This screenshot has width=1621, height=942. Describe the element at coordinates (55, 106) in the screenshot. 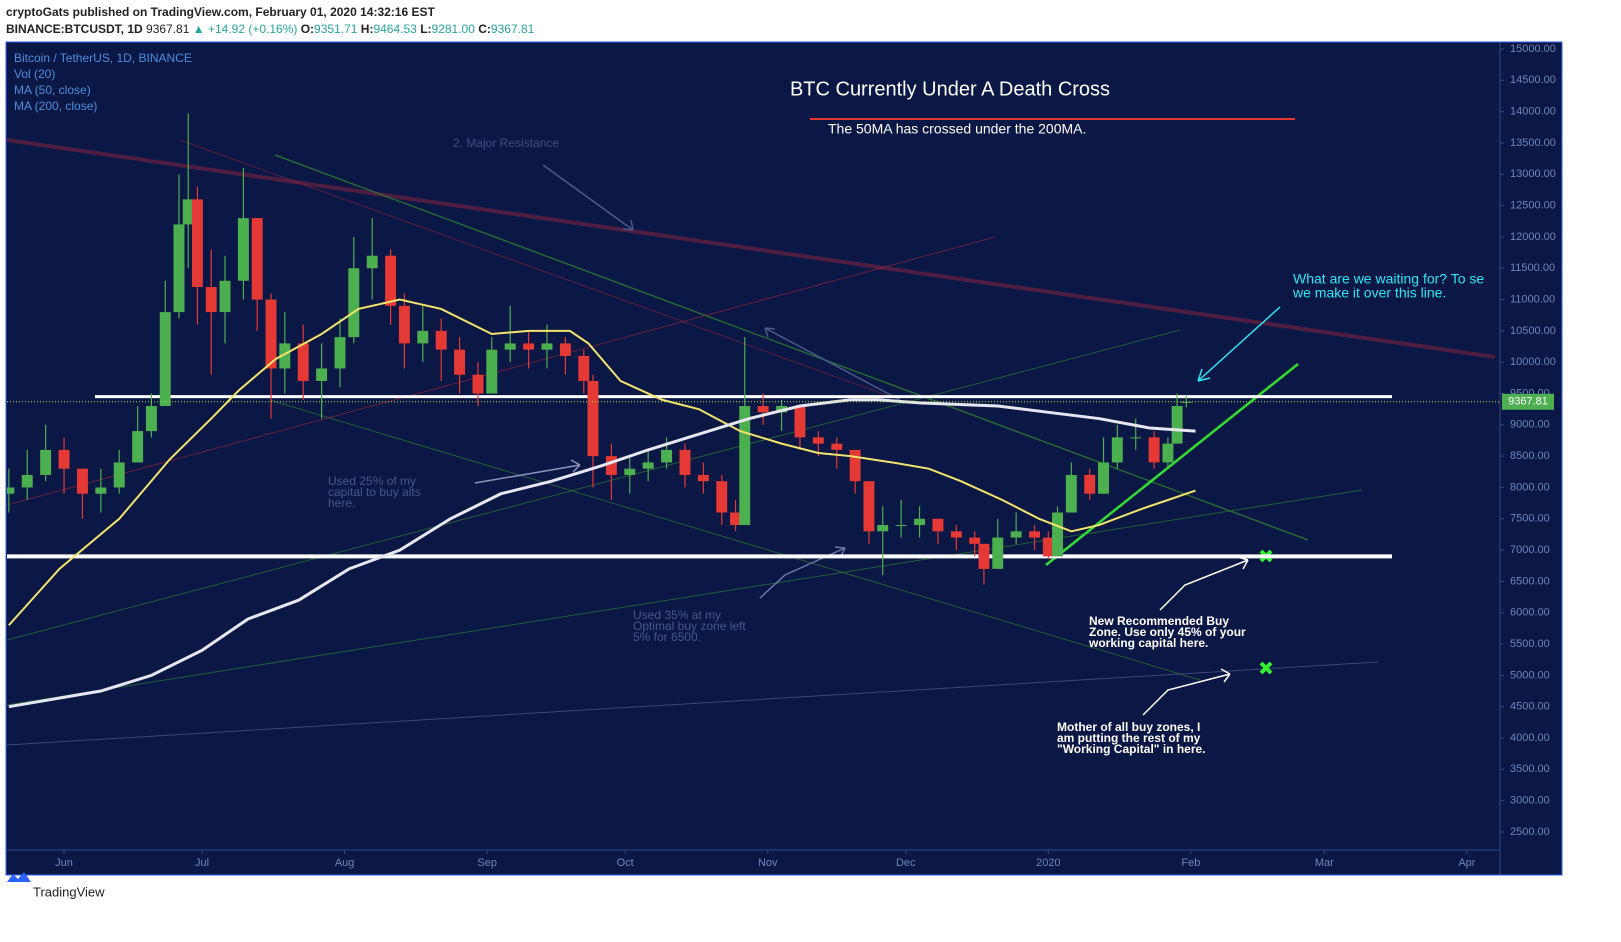

I see `legend-entry: MA (200, close)` at that location.